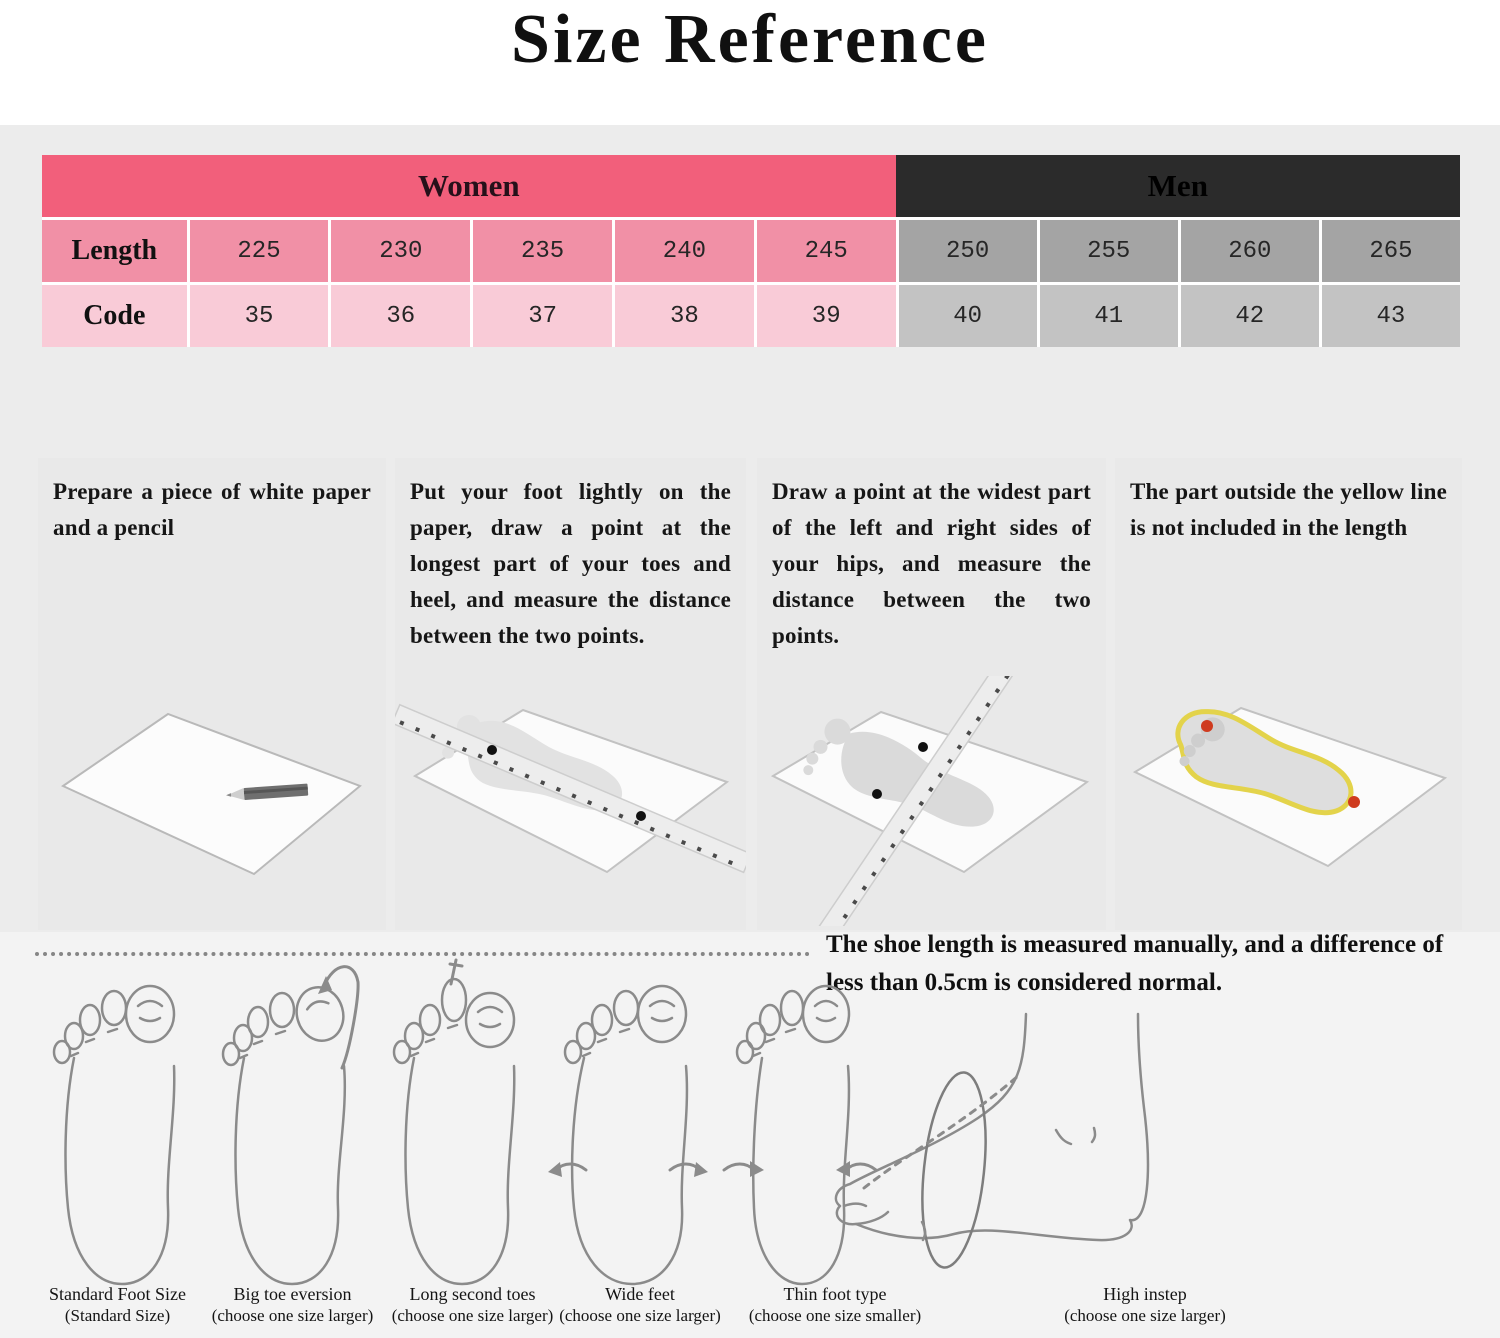  I want to click on foot-width-ruler-illustration, so click(930, 801).